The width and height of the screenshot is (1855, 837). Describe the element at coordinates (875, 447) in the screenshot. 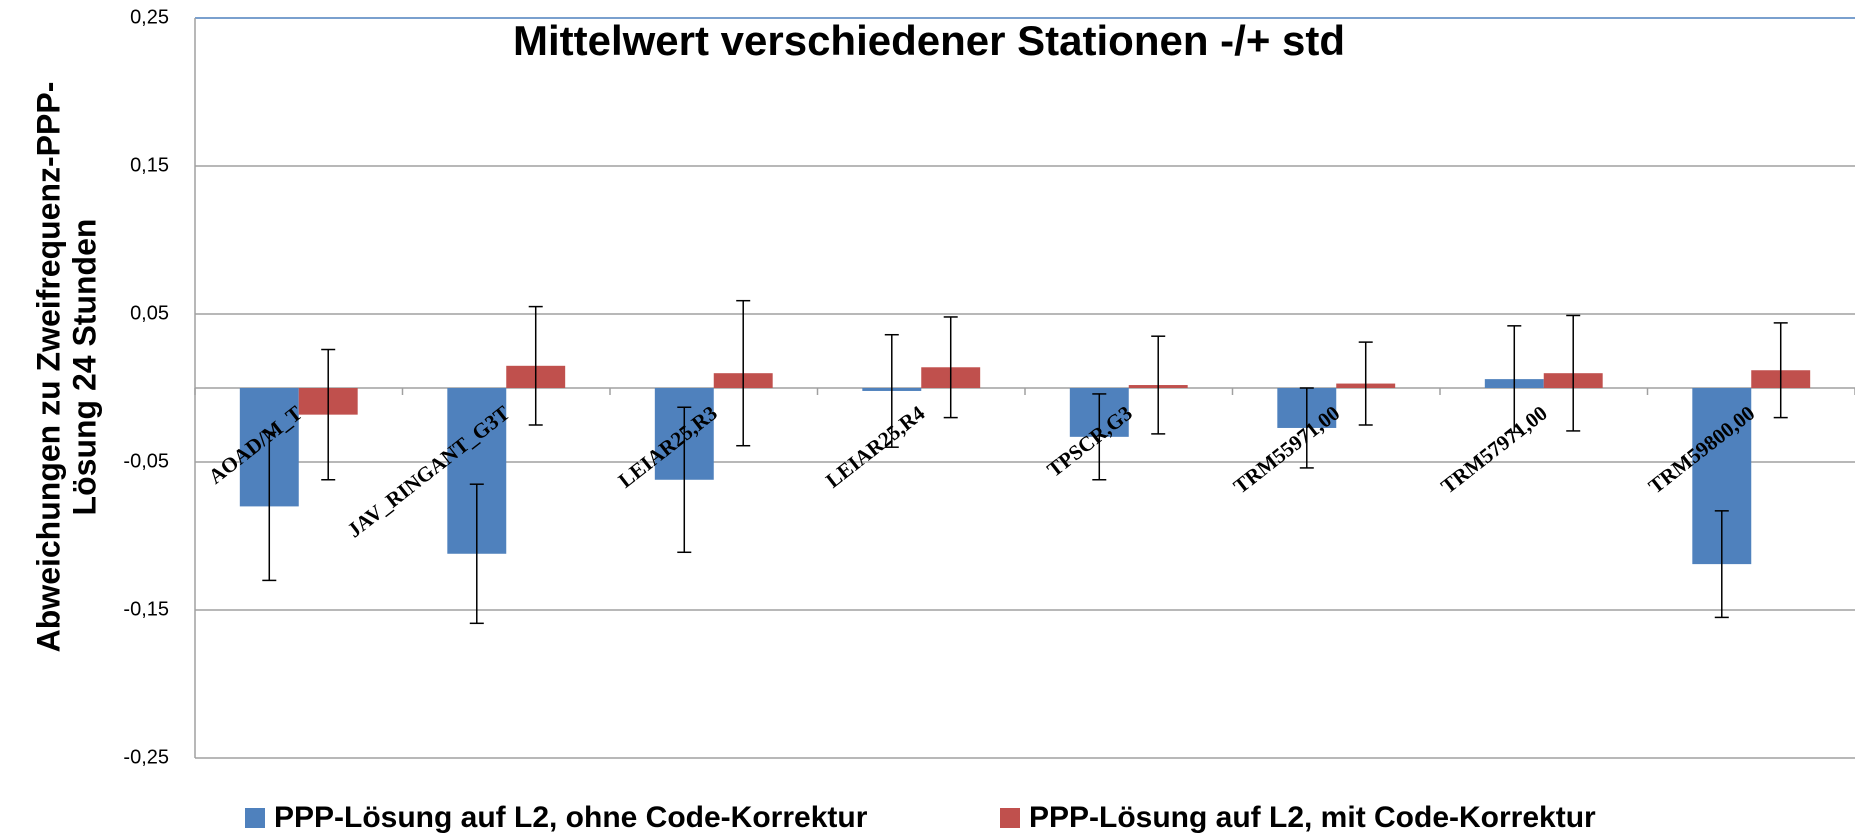

I see `x-tick-label: LEIAR25,R4` at that location.